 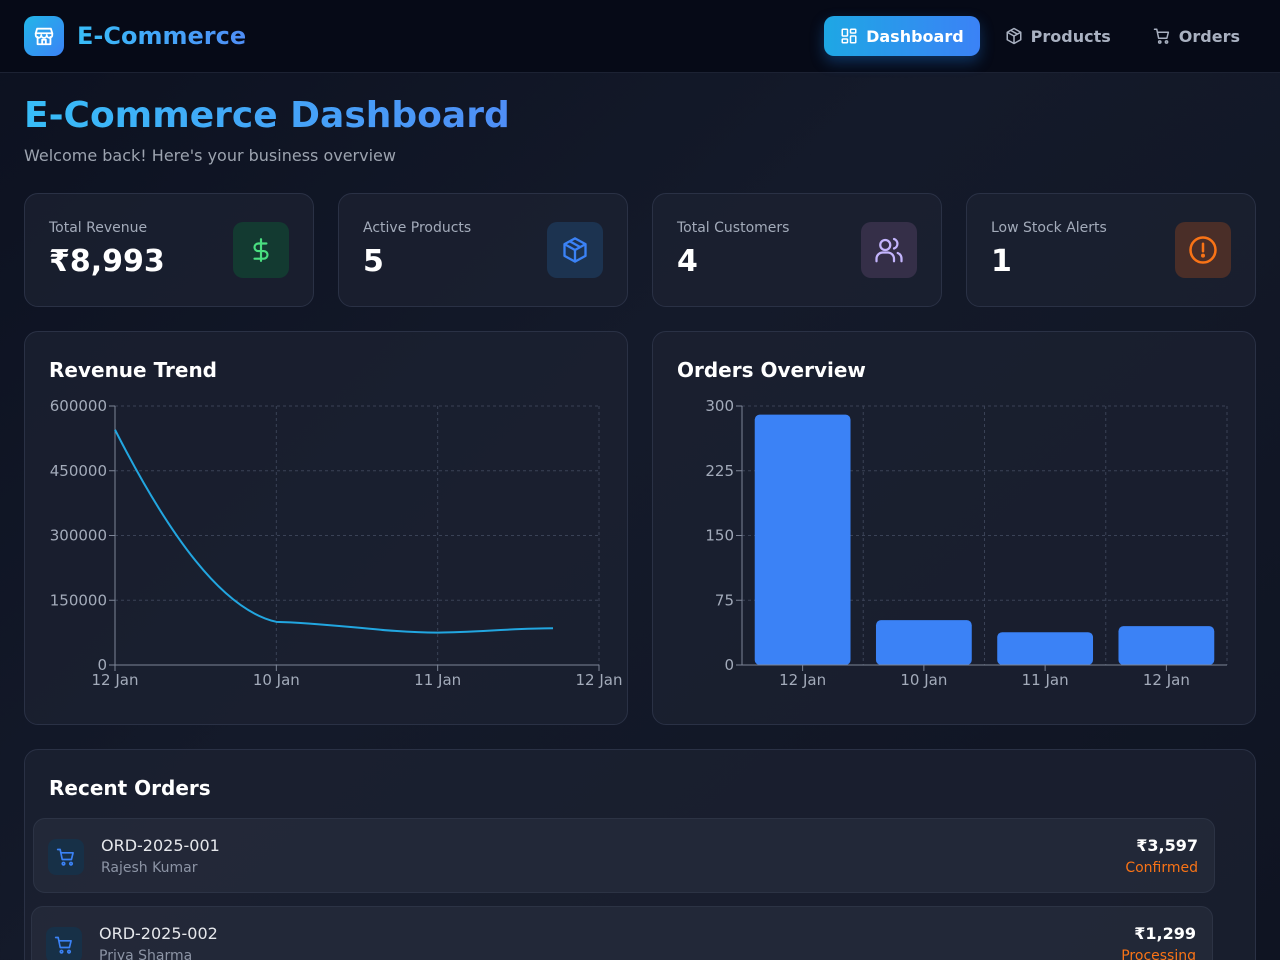 I want to click on order-id: ORD-2025-002, so click(x=158, y=933).